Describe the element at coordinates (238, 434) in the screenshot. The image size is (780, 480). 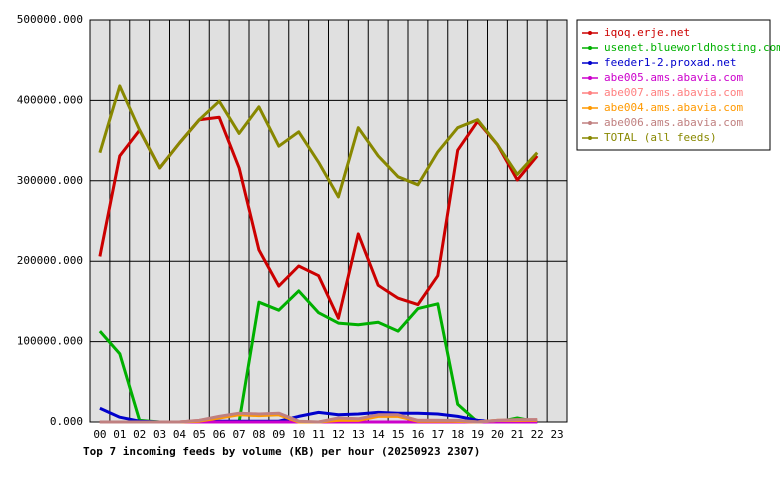
I see `x-tick-label: 07` at that location.